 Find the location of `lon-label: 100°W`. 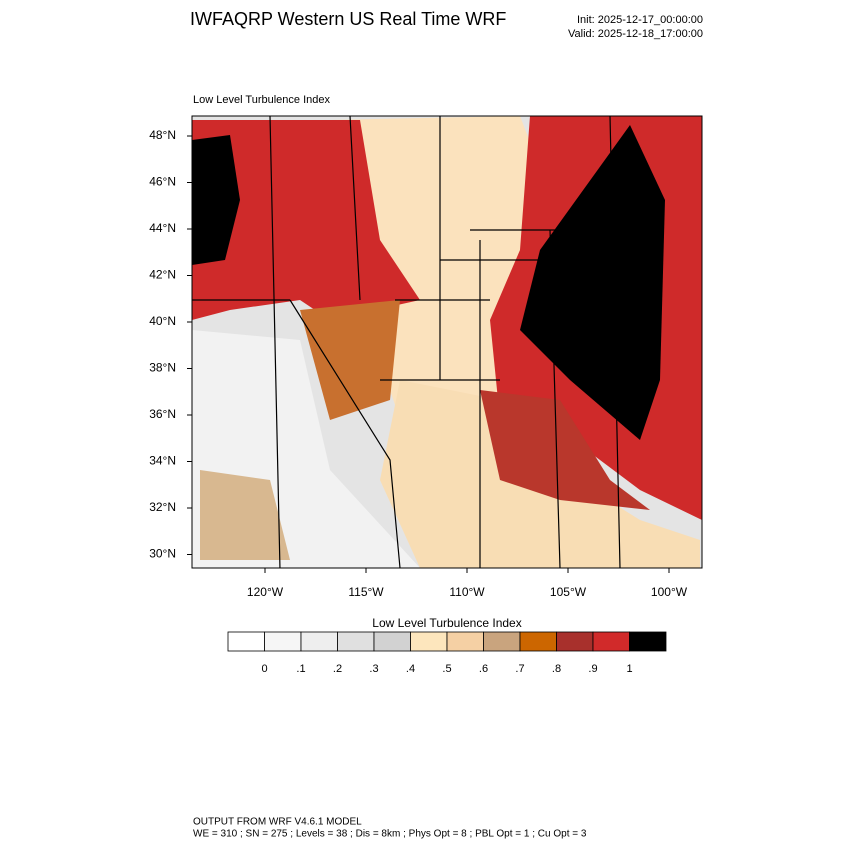

lon-label: 100°W is located at coordinates (669, 592).